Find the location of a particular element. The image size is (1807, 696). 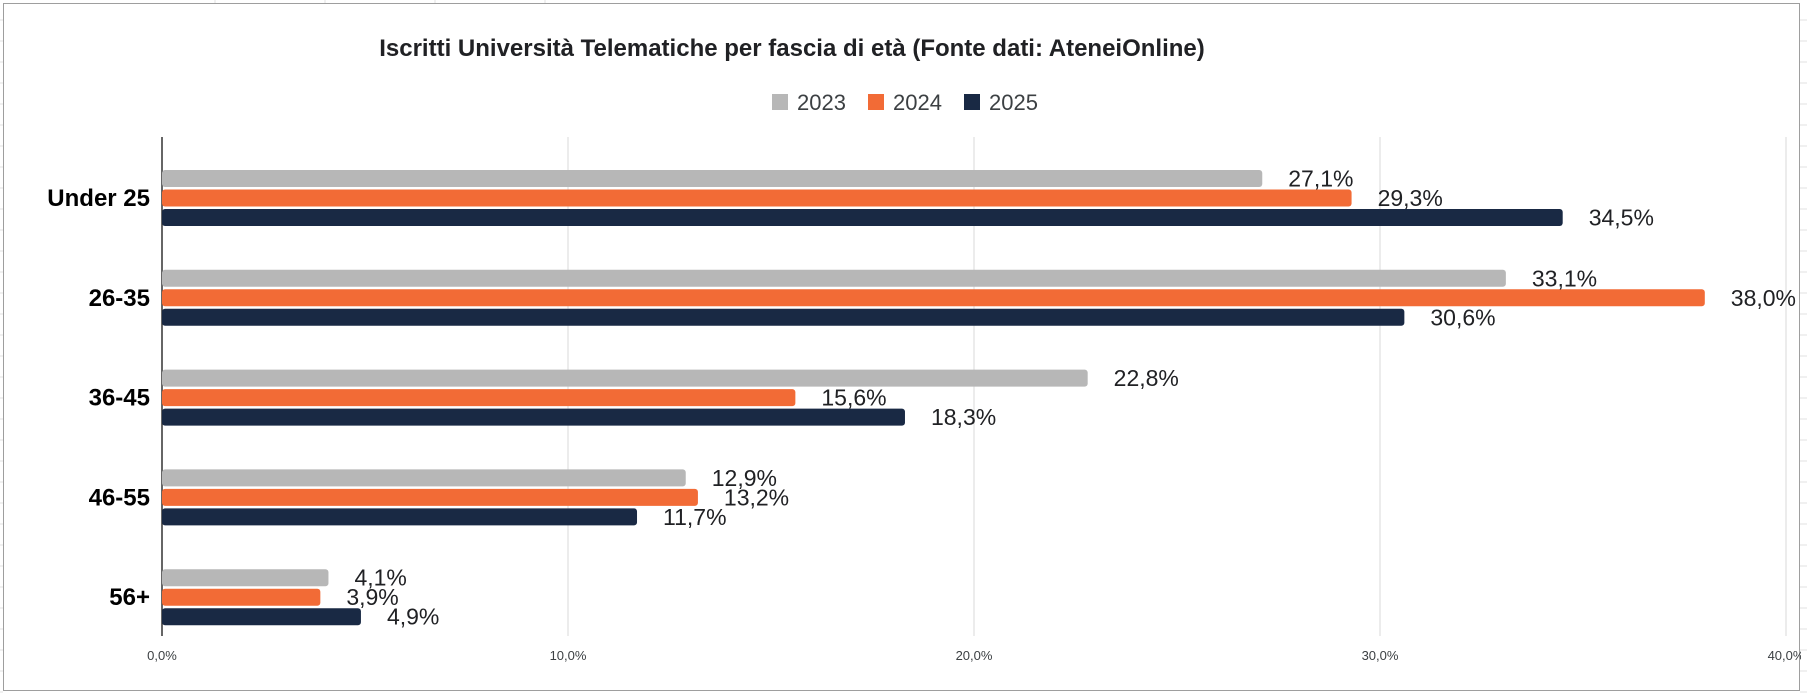

data-label-2023: 12,9% is located at coordinates (744, 478).